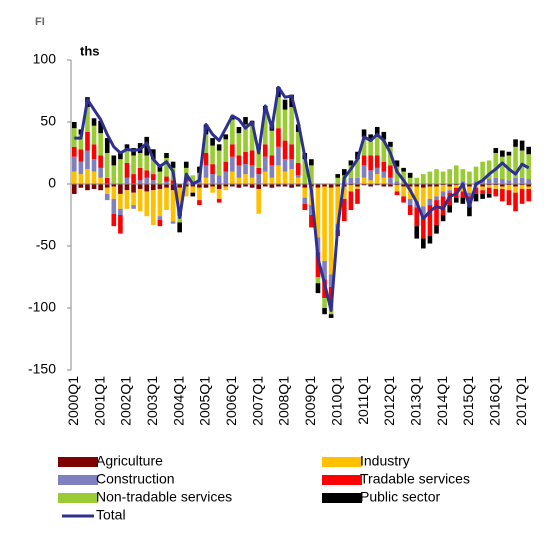 The image size is (555, 533). Describe the element at coordinates (129, 461) in the screenshot. I see `legend-label: Agriculture` at that location.